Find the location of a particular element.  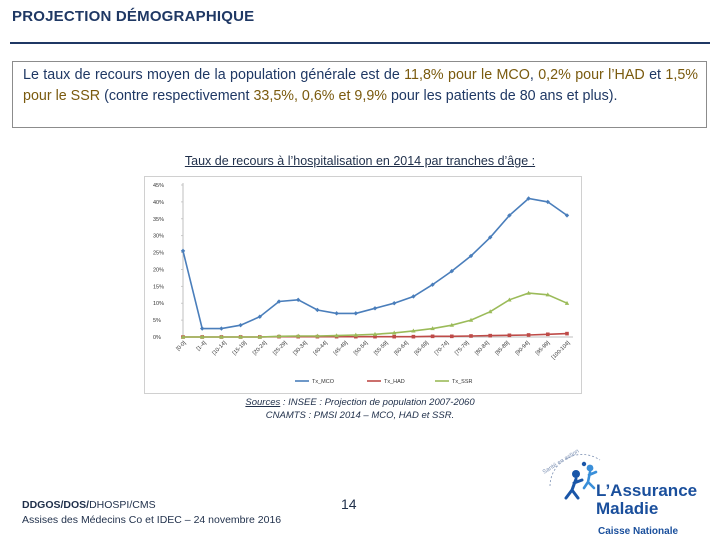

callout-highlight-had: 0,2% pour l’HAD is located at coordinates (591, 75).